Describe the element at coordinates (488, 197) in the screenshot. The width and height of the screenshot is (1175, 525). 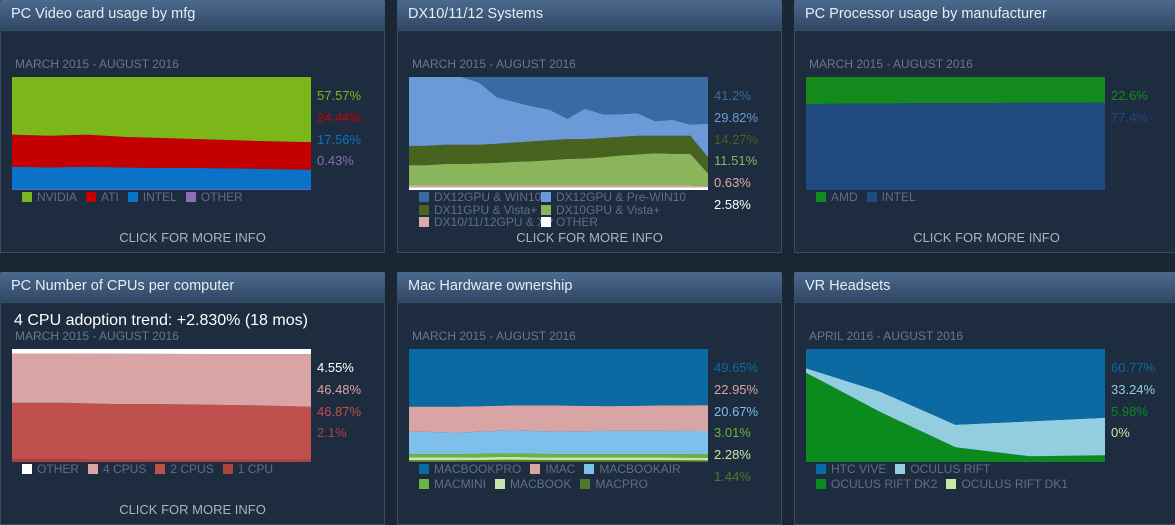
I see `legend-label: DX12GPU & WIN10` at that location.